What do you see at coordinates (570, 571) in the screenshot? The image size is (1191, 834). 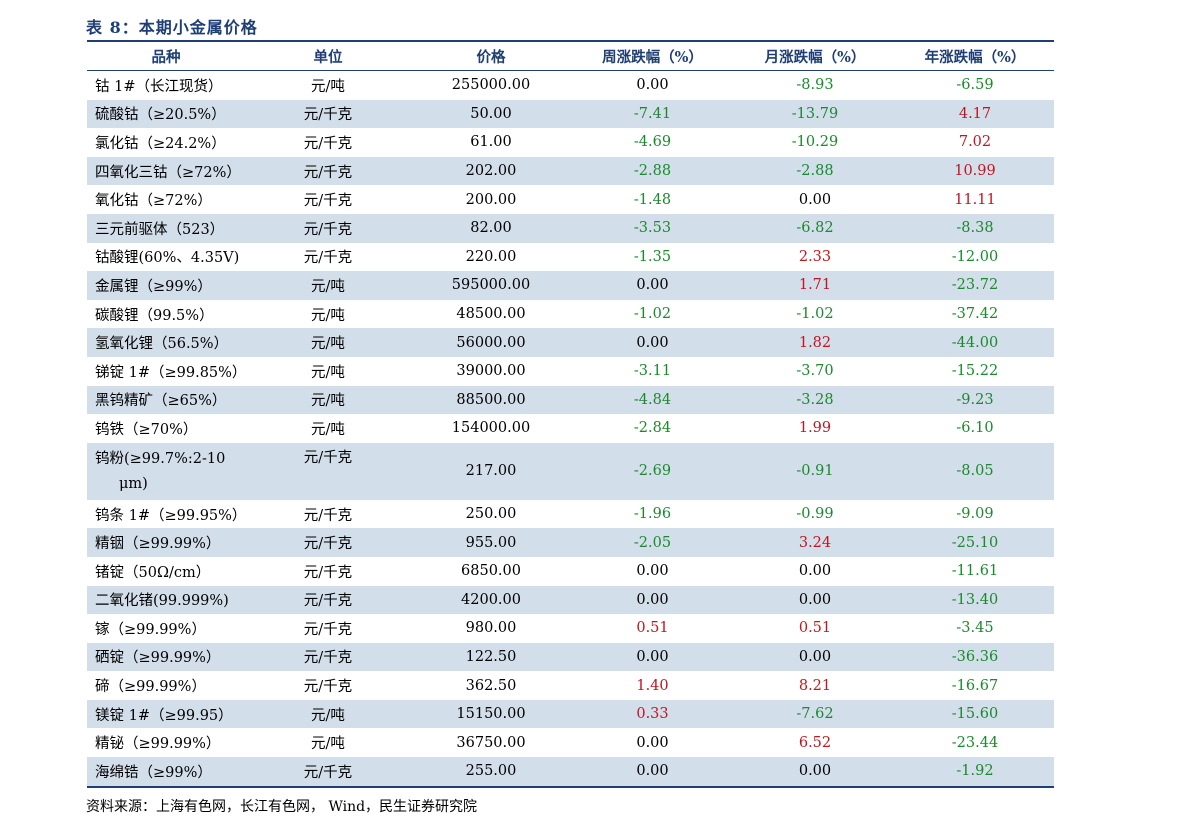 I see `table-row: 锗锭（50Ω/cm） 元/千克 6850.00 0.00 0.00 -11.61` at bounding box center [570, 571].